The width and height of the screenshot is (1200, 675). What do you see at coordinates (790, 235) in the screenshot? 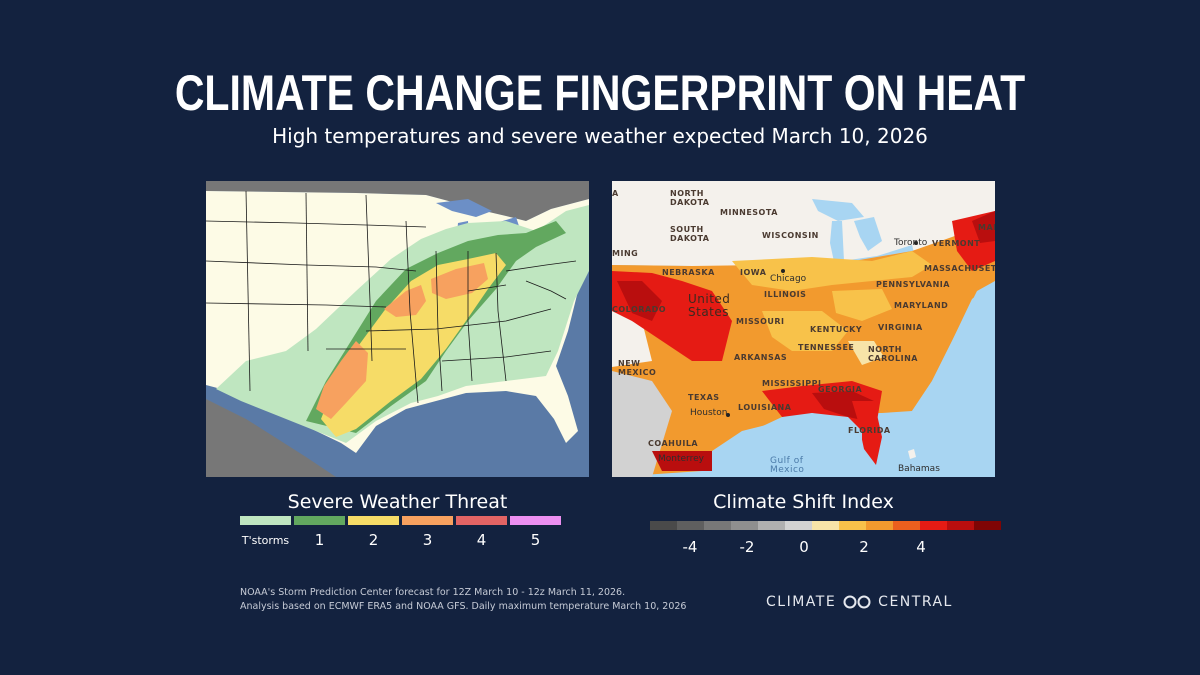
I see `label-wisconsin: WISCONSIN` at bounding box center [790, 235].